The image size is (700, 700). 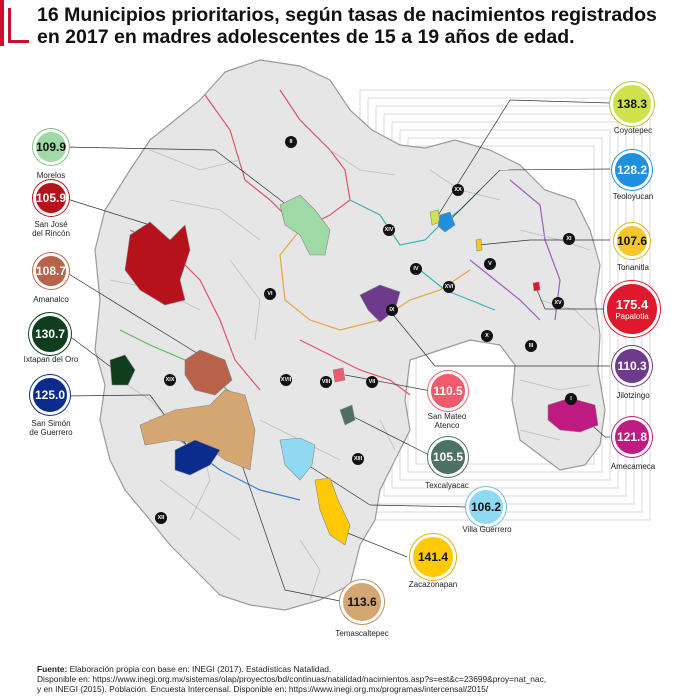 I want to click on shape-papalotla, so click(x=536, y=286).